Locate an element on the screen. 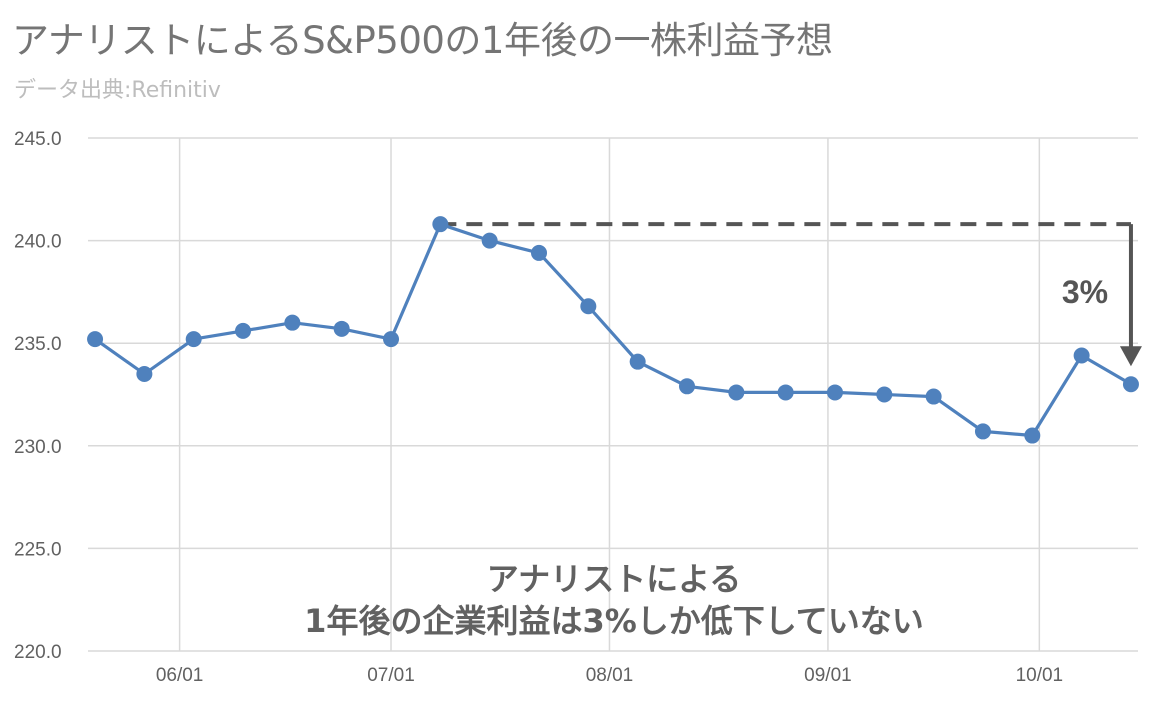 The height and width of the screenshot is (702, 1158). x-tick-label: 08/01 is located at coordinates (610, 675).